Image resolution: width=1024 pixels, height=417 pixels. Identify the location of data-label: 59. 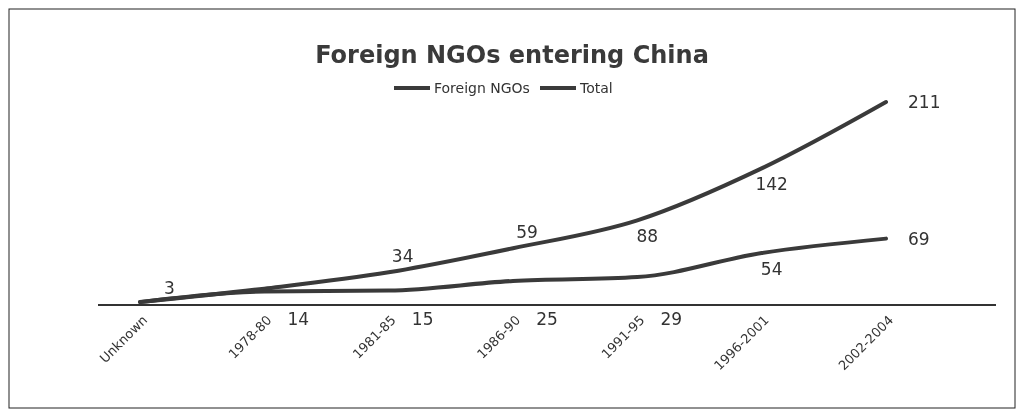
(527, 232).